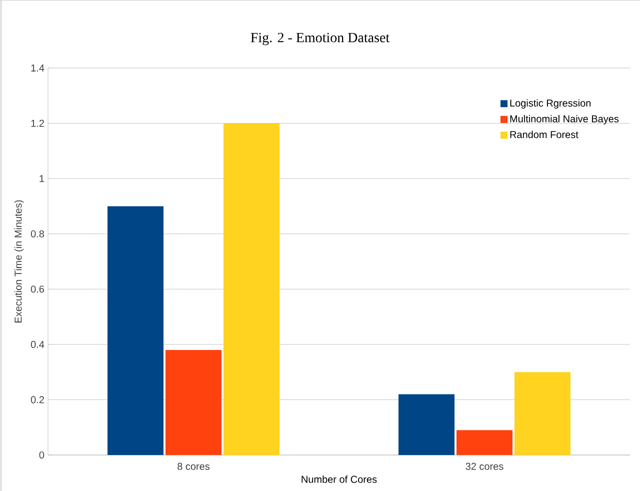  What do you see at coordinates (194, 466) in the screenshot?
I see `x-tick-label: 8 cores` at bounding box center [194, 466].